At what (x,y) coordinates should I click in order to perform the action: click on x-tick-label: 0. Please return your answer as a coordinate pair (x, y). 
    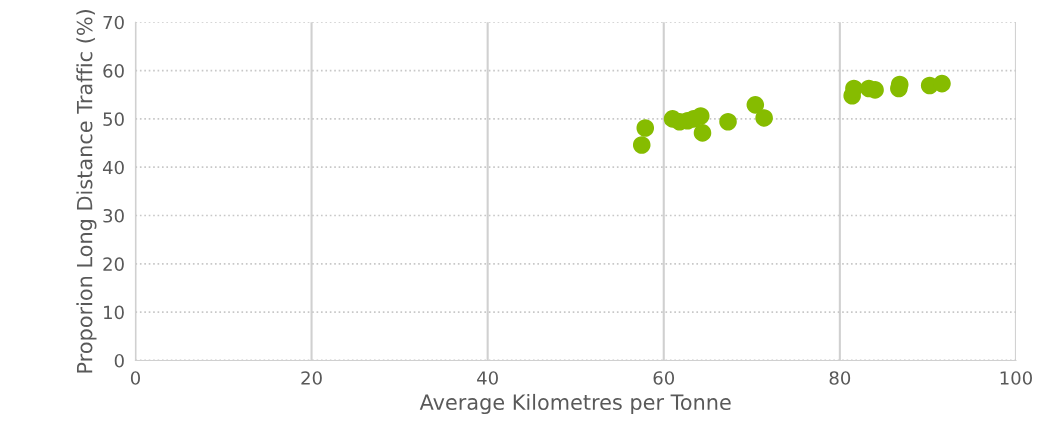
    Looking at the image, I should click on (135, 378).